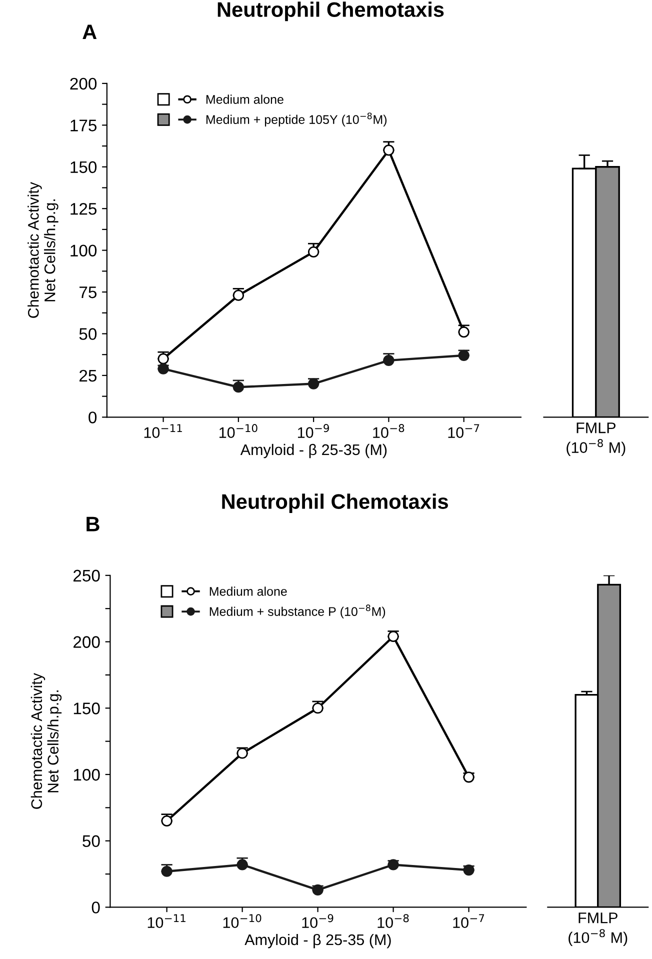 This screenshot has width=652, height=959. I want to click on legend-label: Medium + peptide 105Y (10$^{−8}$M), so click(296, 119).